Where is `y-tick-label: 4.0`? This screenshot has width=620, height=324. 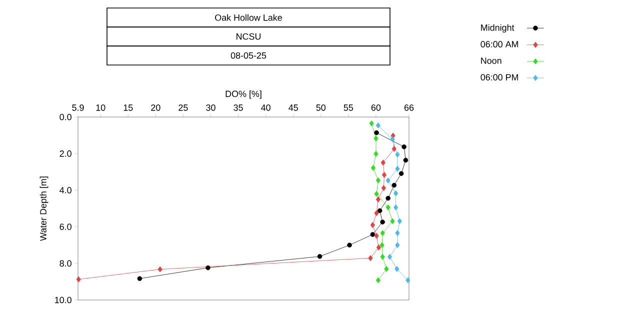
y-tick-label: 4.0 is located at coordinates (66, 190).